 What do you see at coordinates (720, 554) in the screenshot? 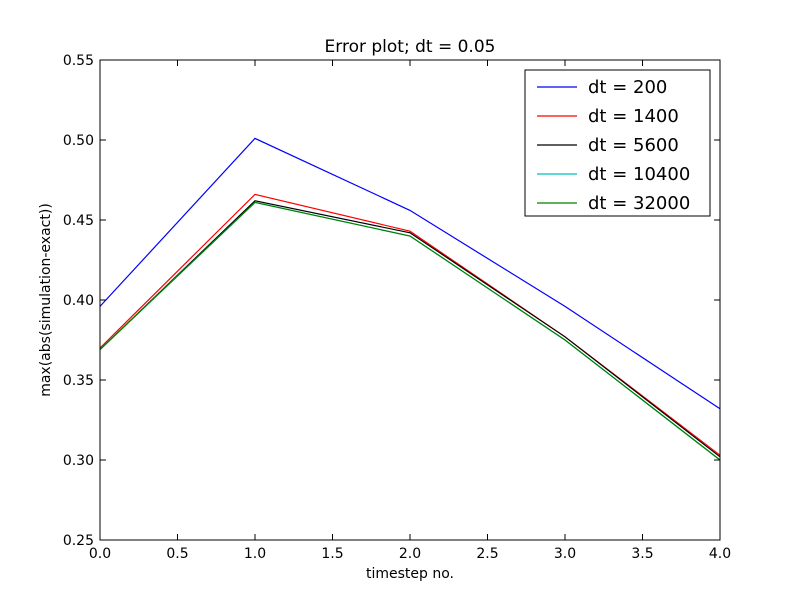
I see `x-tick-label-8: 4.0` at bounding box center [720, 554].